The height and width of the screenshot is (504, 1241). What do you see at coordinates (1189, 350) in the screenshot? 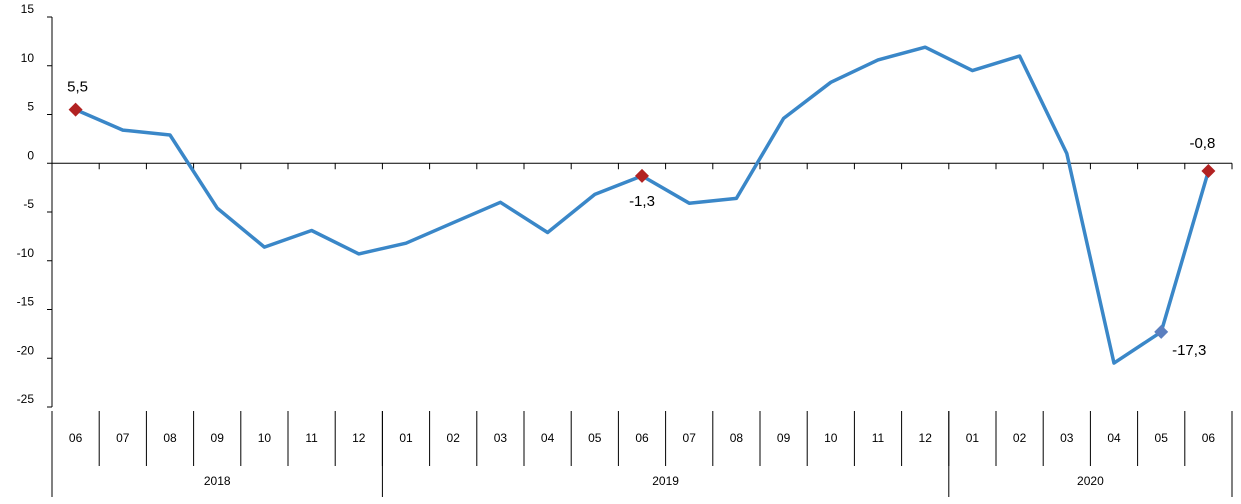
I see `data-label: -17,3` at bounding box center [1189, 350].